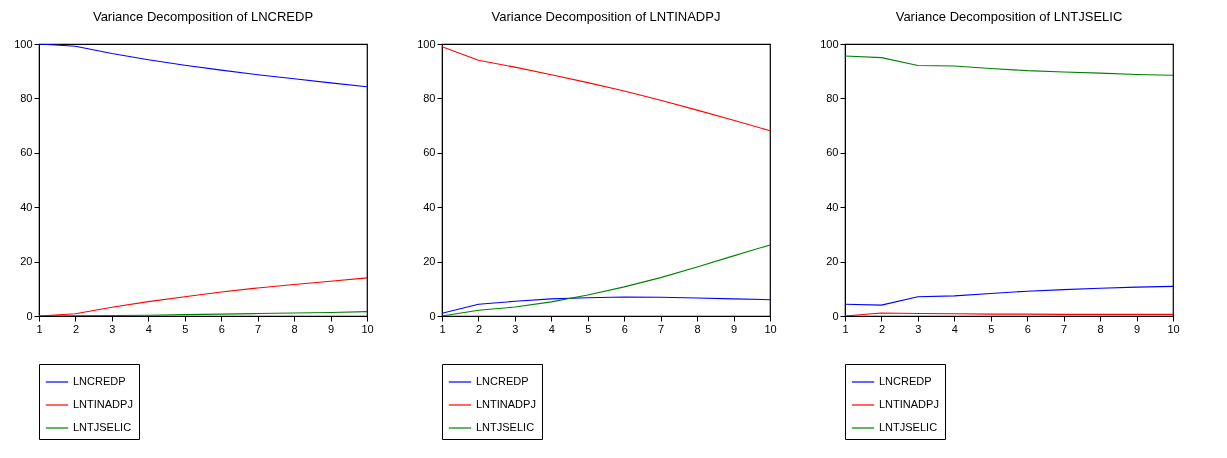 This screenshot has height=458, width=1227. What do you see at coordinates (1009, 16) in the screenshot?
I see `chart-title: Variance Decomposition of LNTJSELIC` at bounding box center [1009, 16].